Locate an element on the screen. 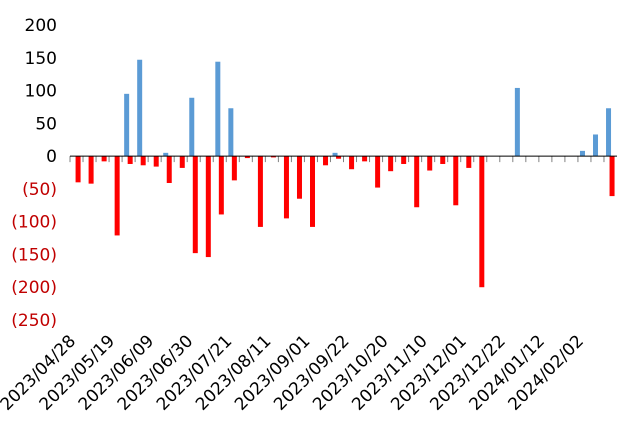 The height and width of the screenshot is (435, 619). y-tick-label: 100 is located at coordinates (41, 92).